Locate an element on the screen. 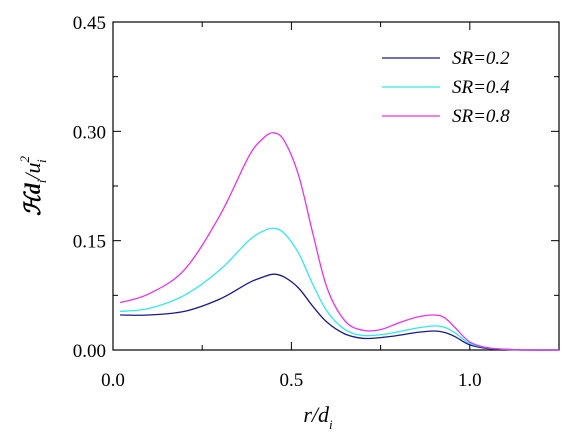 This screenshot has height=446, width=580. x-tick-label: 0.0 is located at coordinates (113, 380).